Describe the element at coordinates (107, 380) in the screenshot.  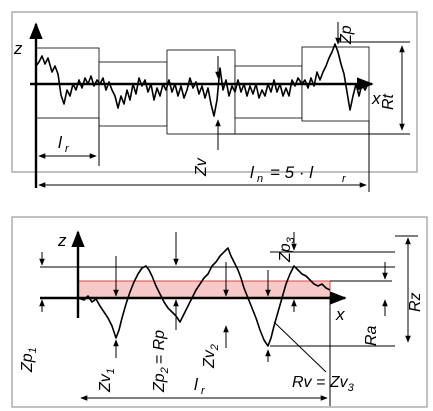
I see `zv1-label: Zv1` at that location.